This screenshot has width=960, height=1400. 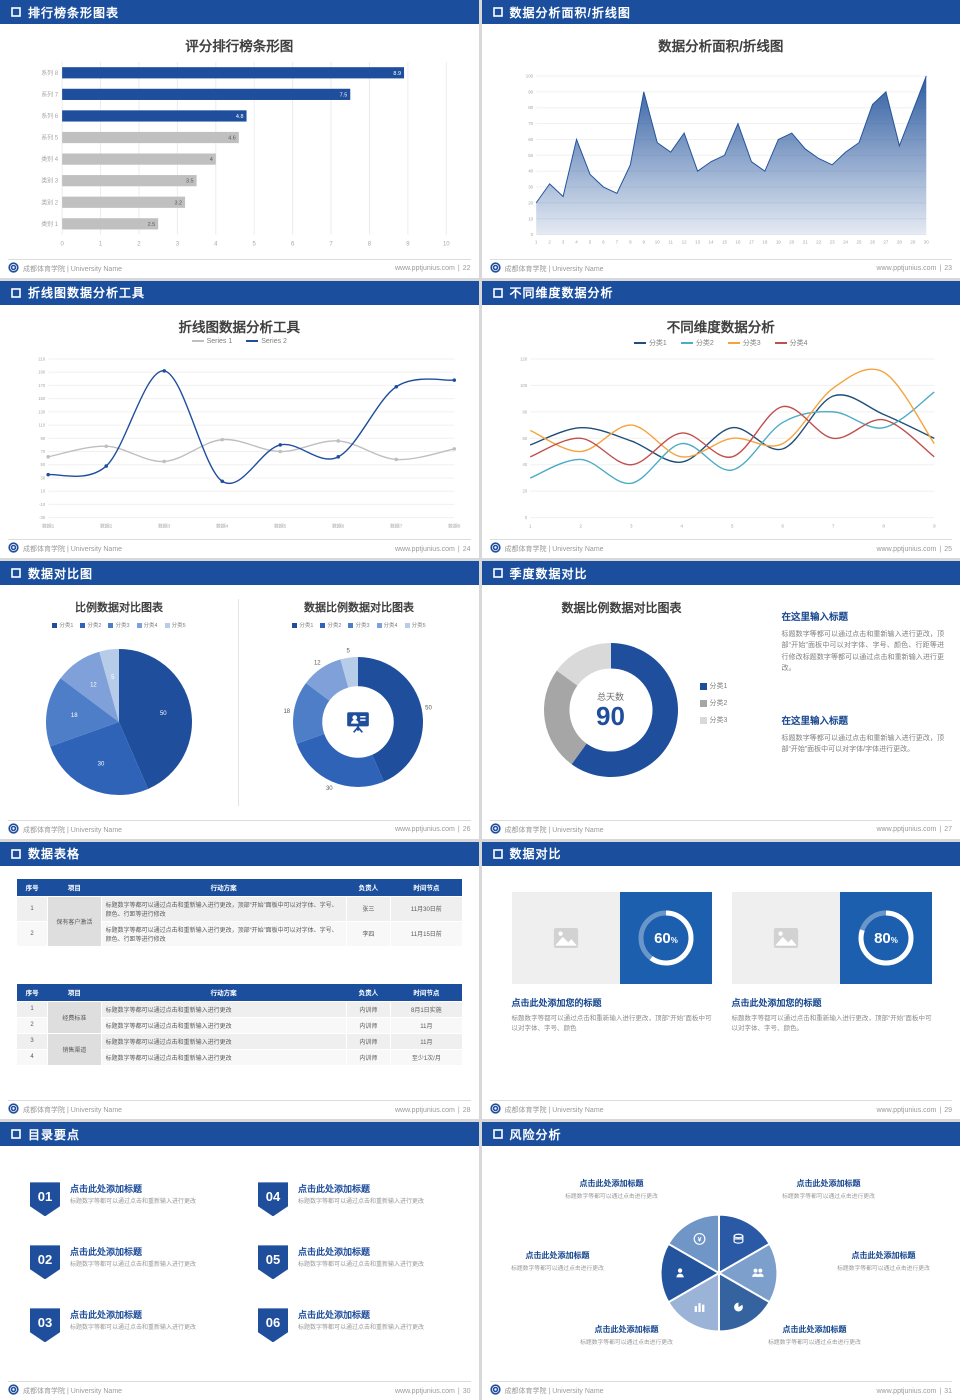 What do you see at coordinates (45, 1325) in the screenshot?
I see `toc-number-badge: 03` at bounding box center [45, 1325].